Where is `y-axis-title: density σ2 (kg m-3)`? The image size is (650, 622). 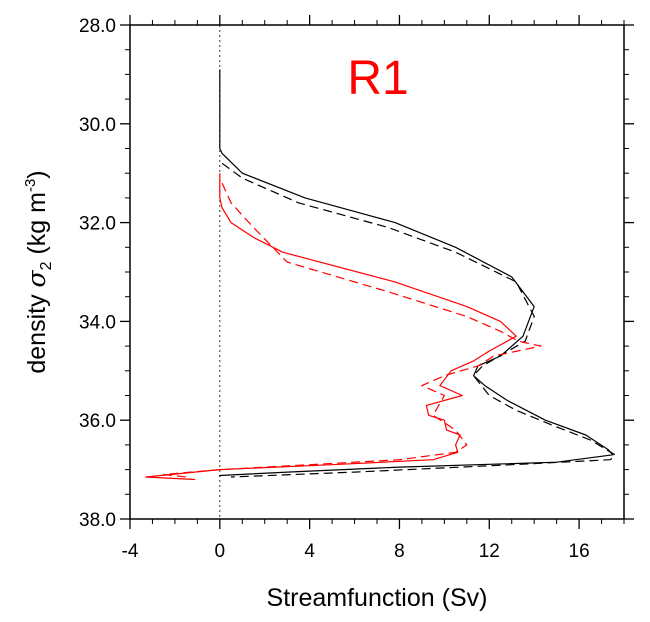 y-axis-title: density σ2 (kg m-3) is located at coordinates (38, 271).